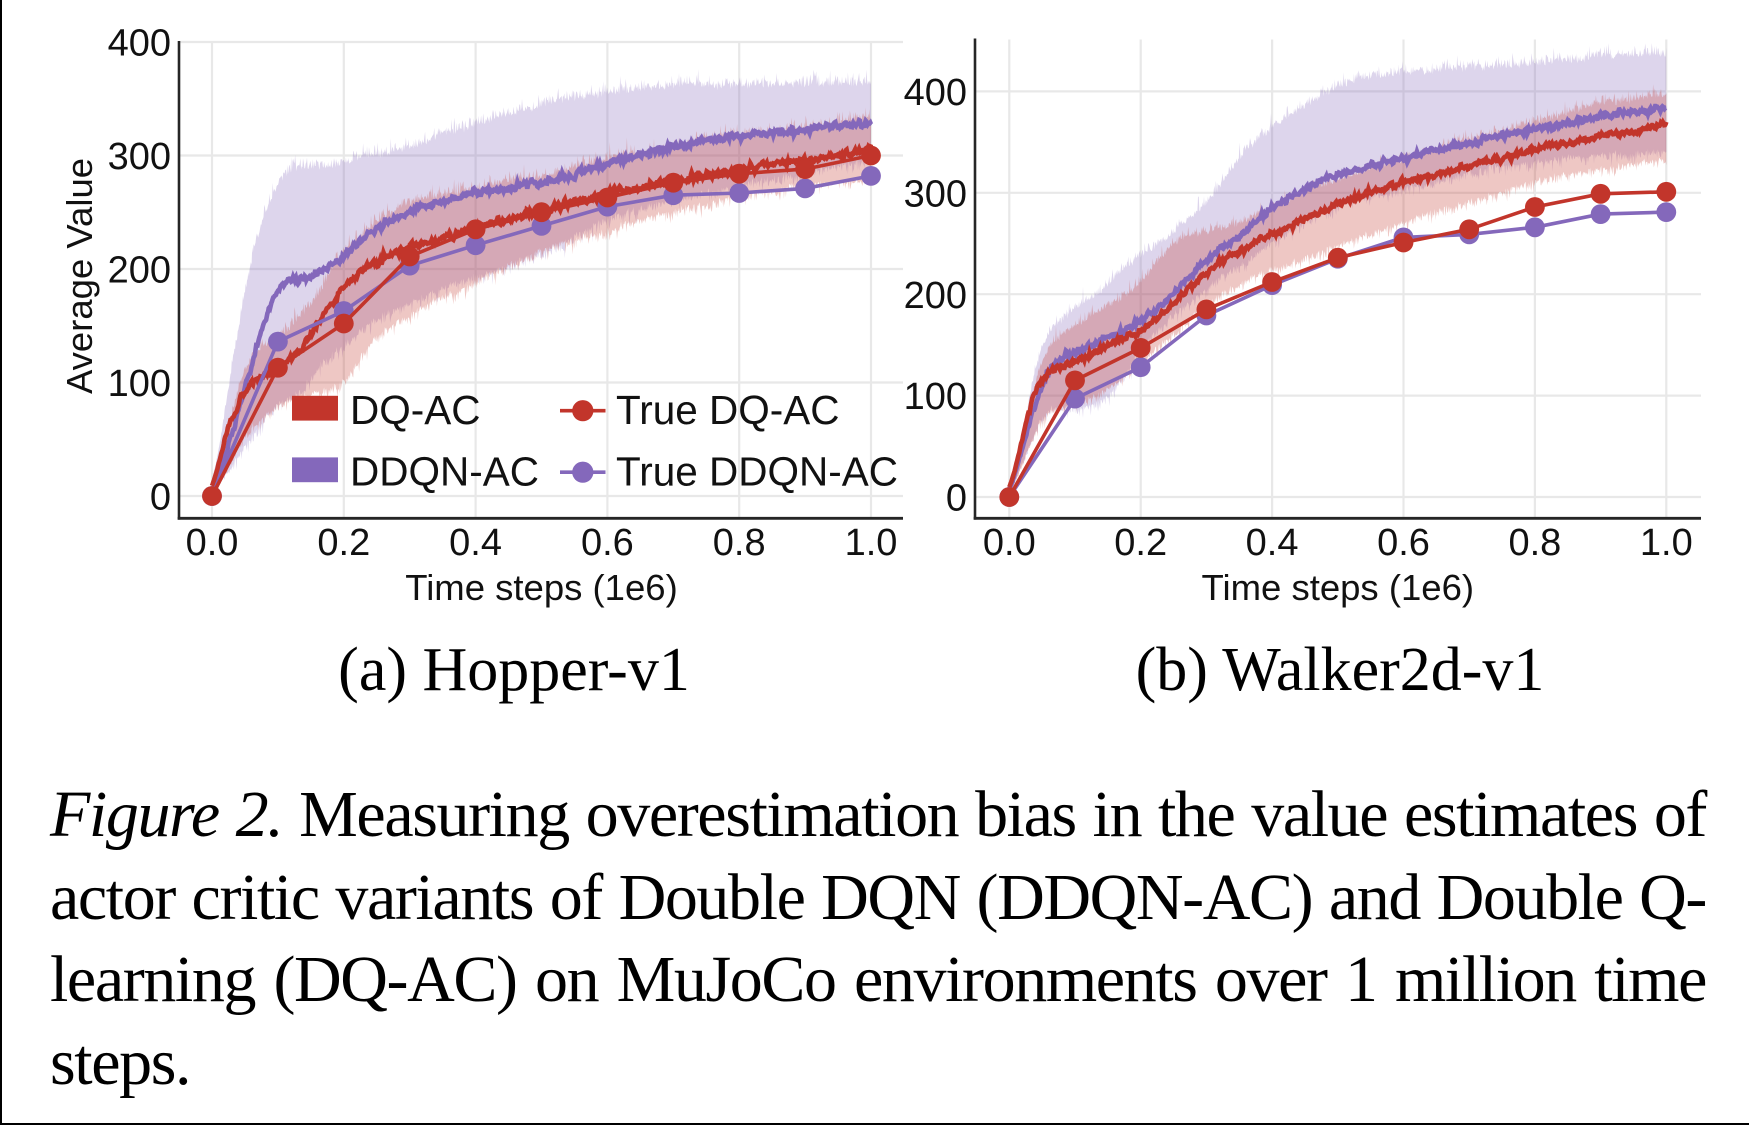 This screenshot has width=1749, height=1125. What do you see at coordinates (444, 472) in the screenshot?
I see `svg-text: DDQN-AC` at bounding box center [444, 472].